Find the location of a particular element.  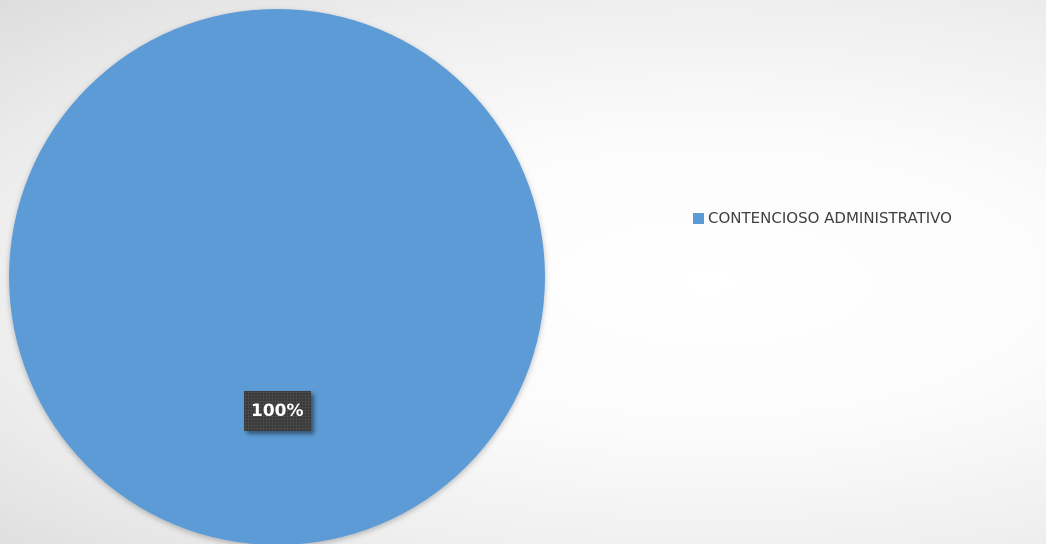

legend-entry-label: CONTENCIOSO ADMINISTRATIVO is located at coordinates (830, 218).